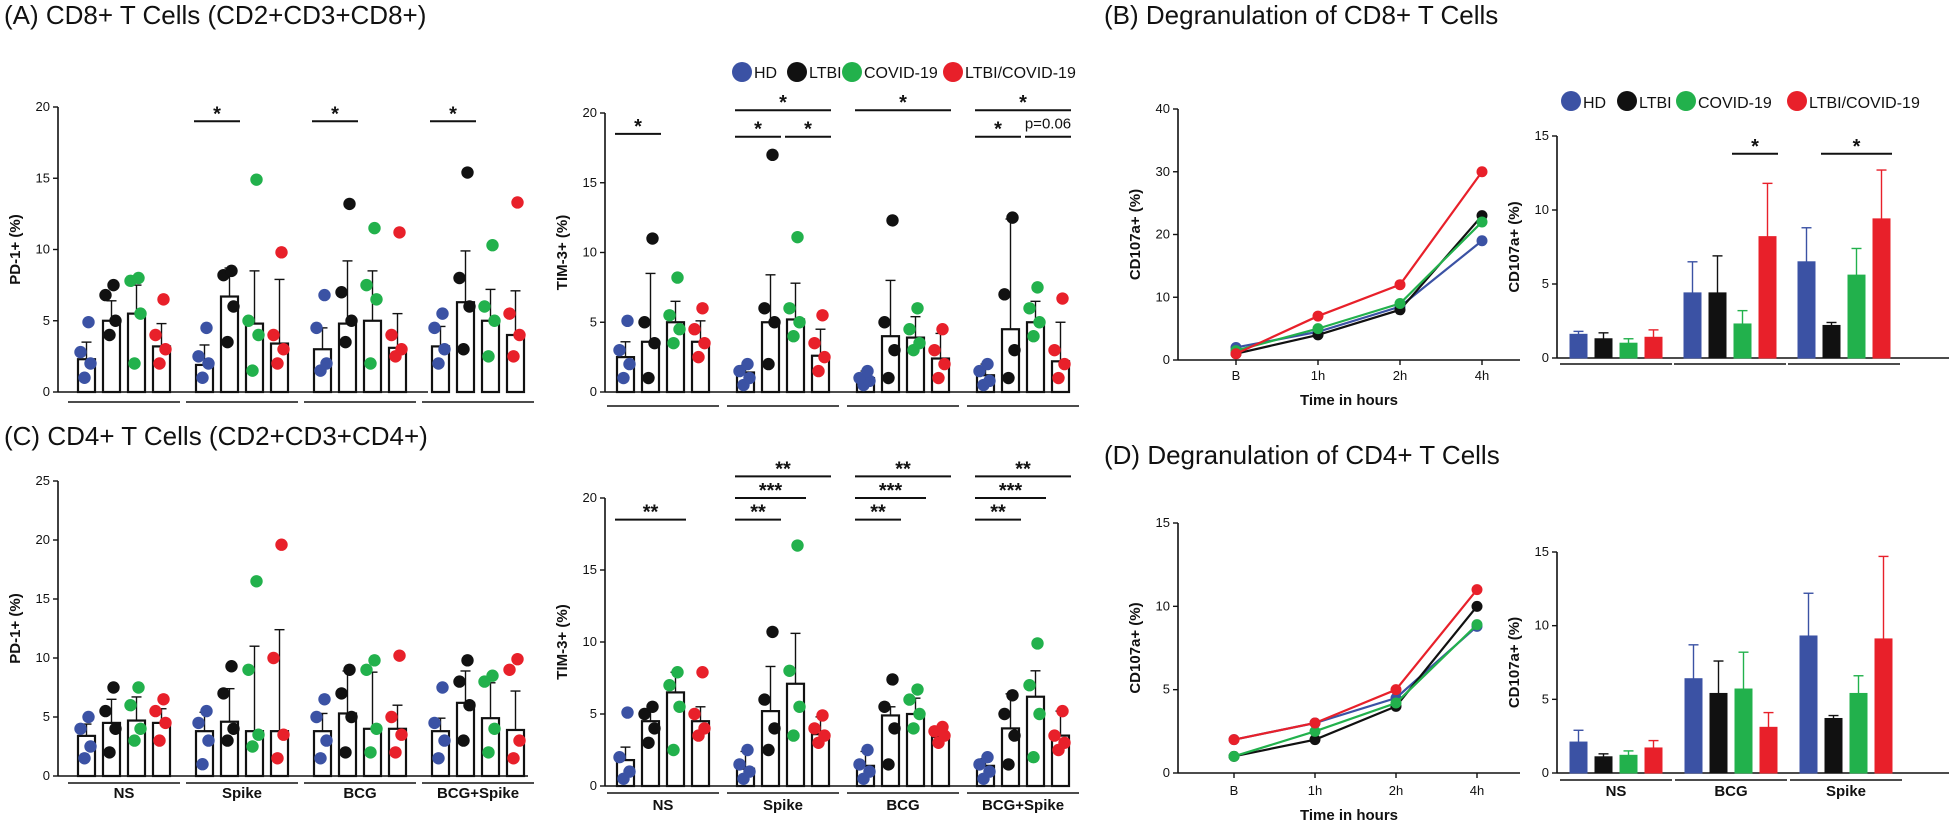 The height and width of the screenshot is (837, 1949). What do you see at coordinates (216, 436) in the screenshot?
I see `panel-c-title: (C) CD4+ T Cells (CD2+CD3+CD4+)` at bounding box center [216, 436].